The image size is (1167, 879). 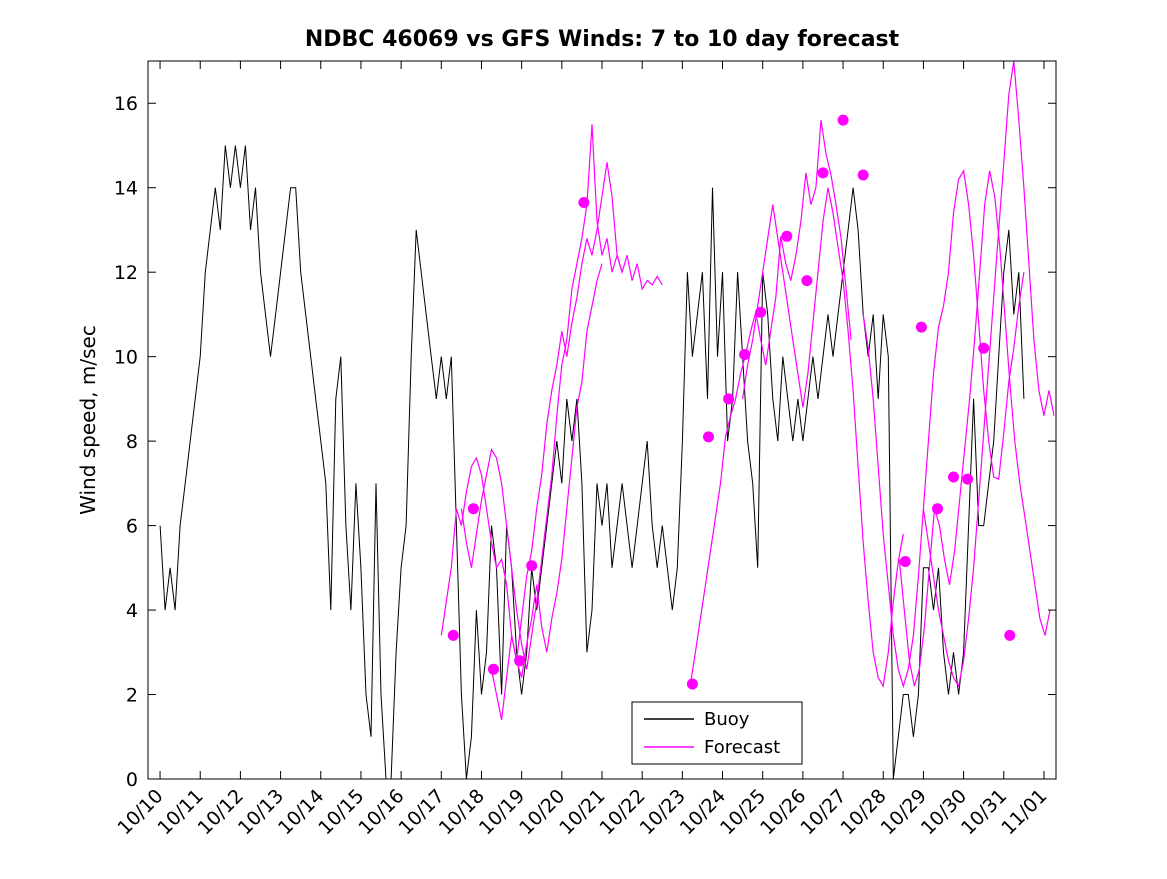 I want to click on x-tick-label: 10/27, so click(x=823, y=812).